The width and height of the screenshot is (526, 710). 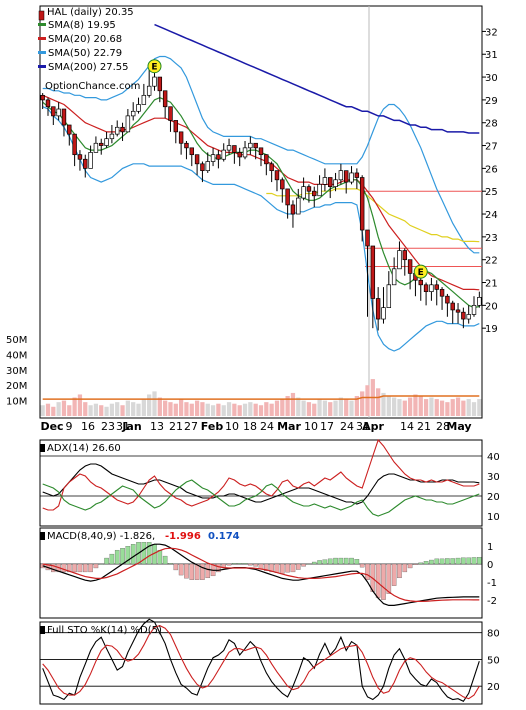 What do you see at coordinates (491, 169) in the screenshot?
I see `price-tick-label: 26` at bounding box center [491, 169].